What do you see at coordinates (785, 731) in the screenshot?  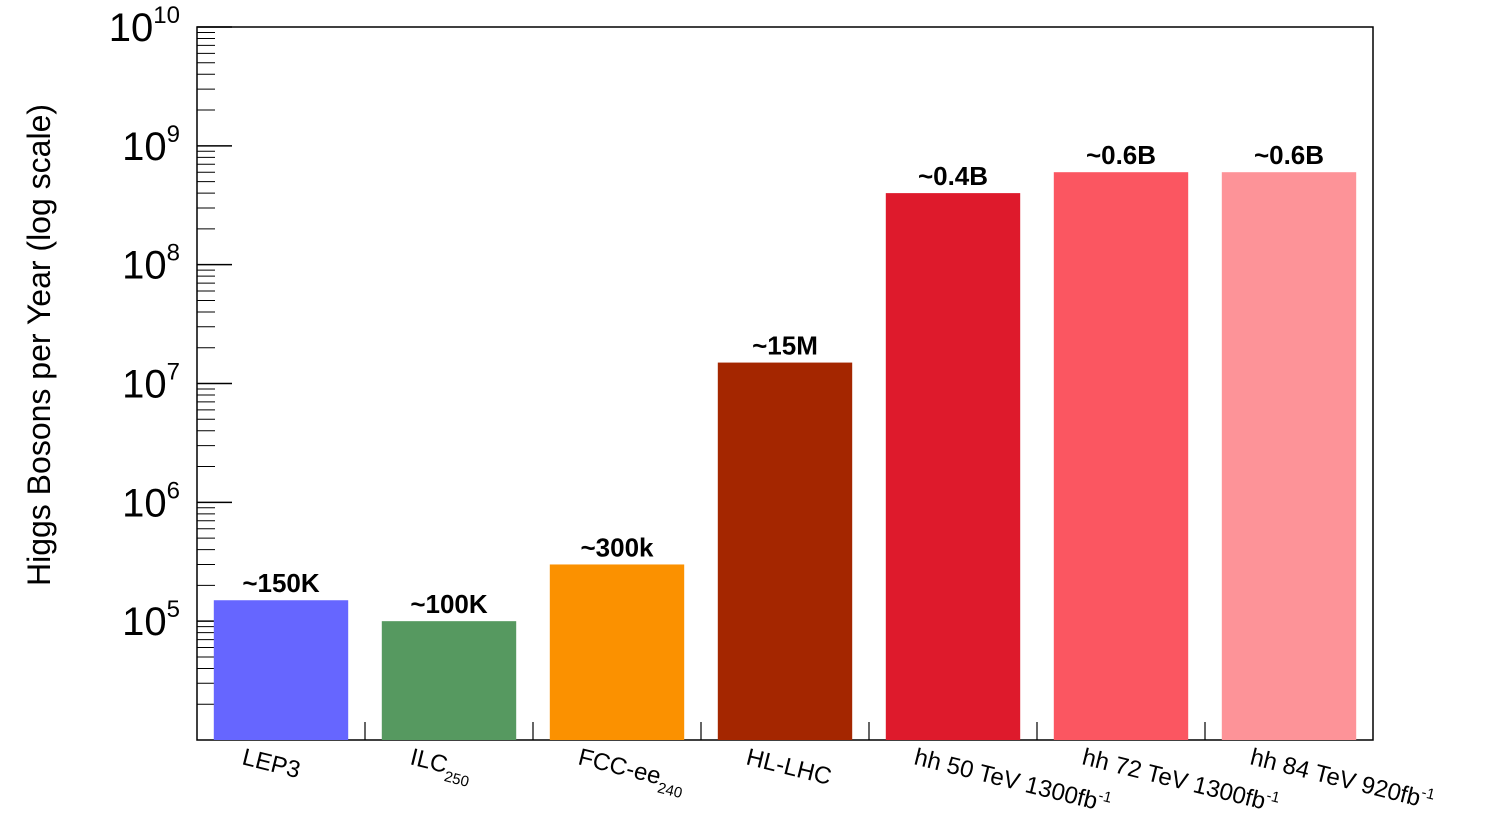 I see `x-ticks` at bounding box center [785, 731].